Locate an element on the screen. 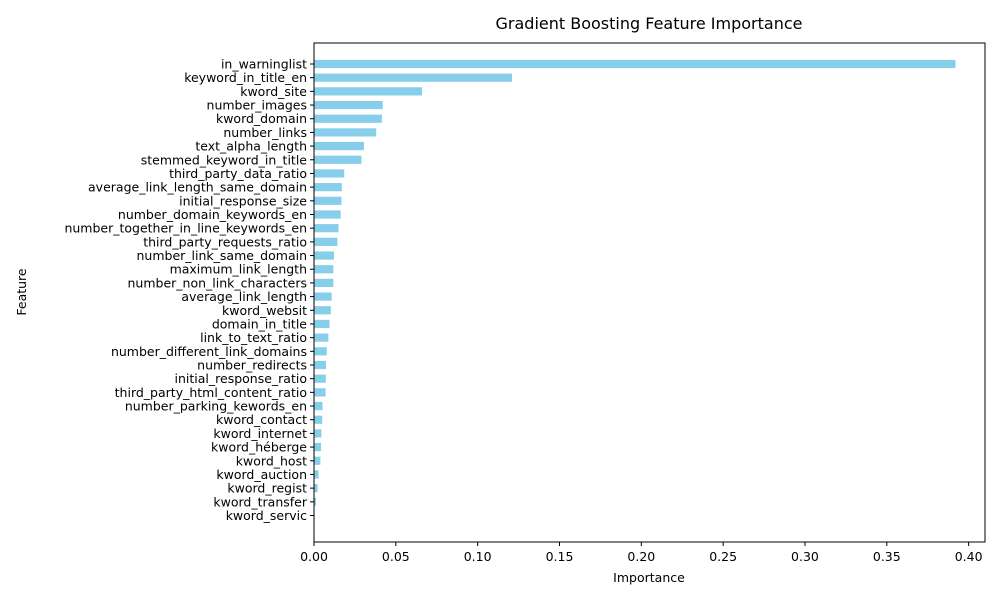 The image size is (1000, 600). y-tick-label: link_to_text_ratio is located at coordinates (253, 337).